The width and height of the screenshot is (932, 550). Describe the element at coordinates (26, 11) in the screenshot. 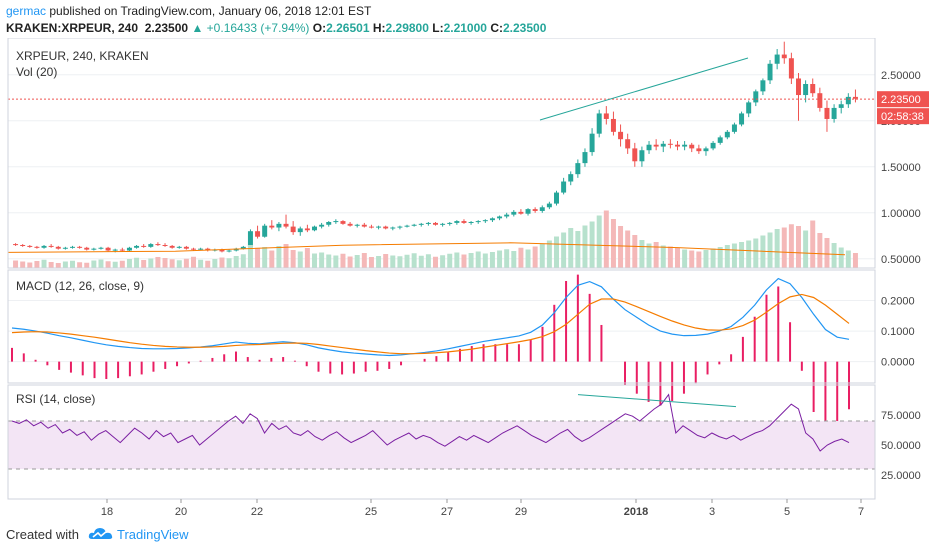

I see `author-link: germac` at that location.